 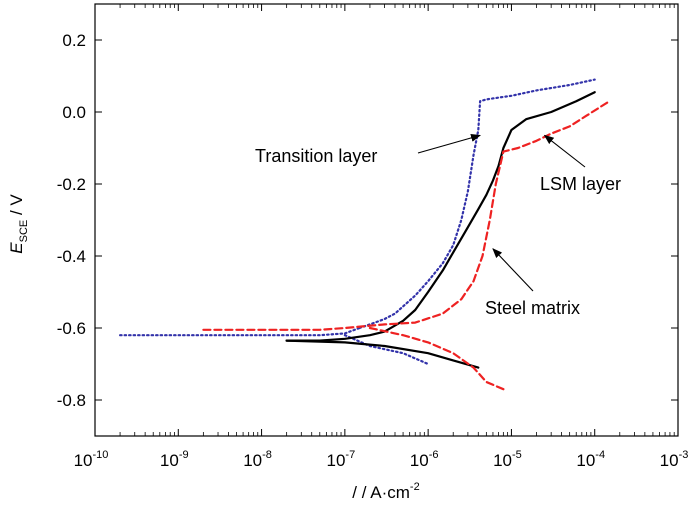 I want to click on y-tick-label: -0.4, so click(x=71, y=256).